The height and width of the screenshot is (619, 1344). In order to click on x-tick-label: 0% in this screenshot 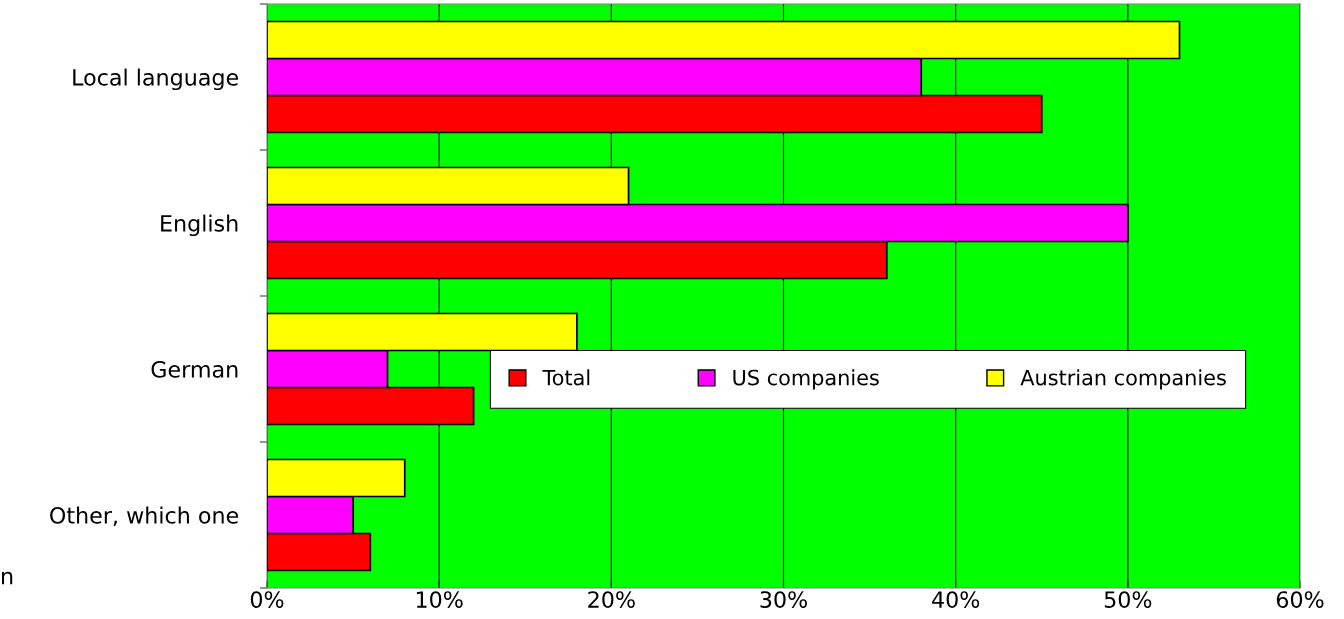, I will do `click(267, 599)`.